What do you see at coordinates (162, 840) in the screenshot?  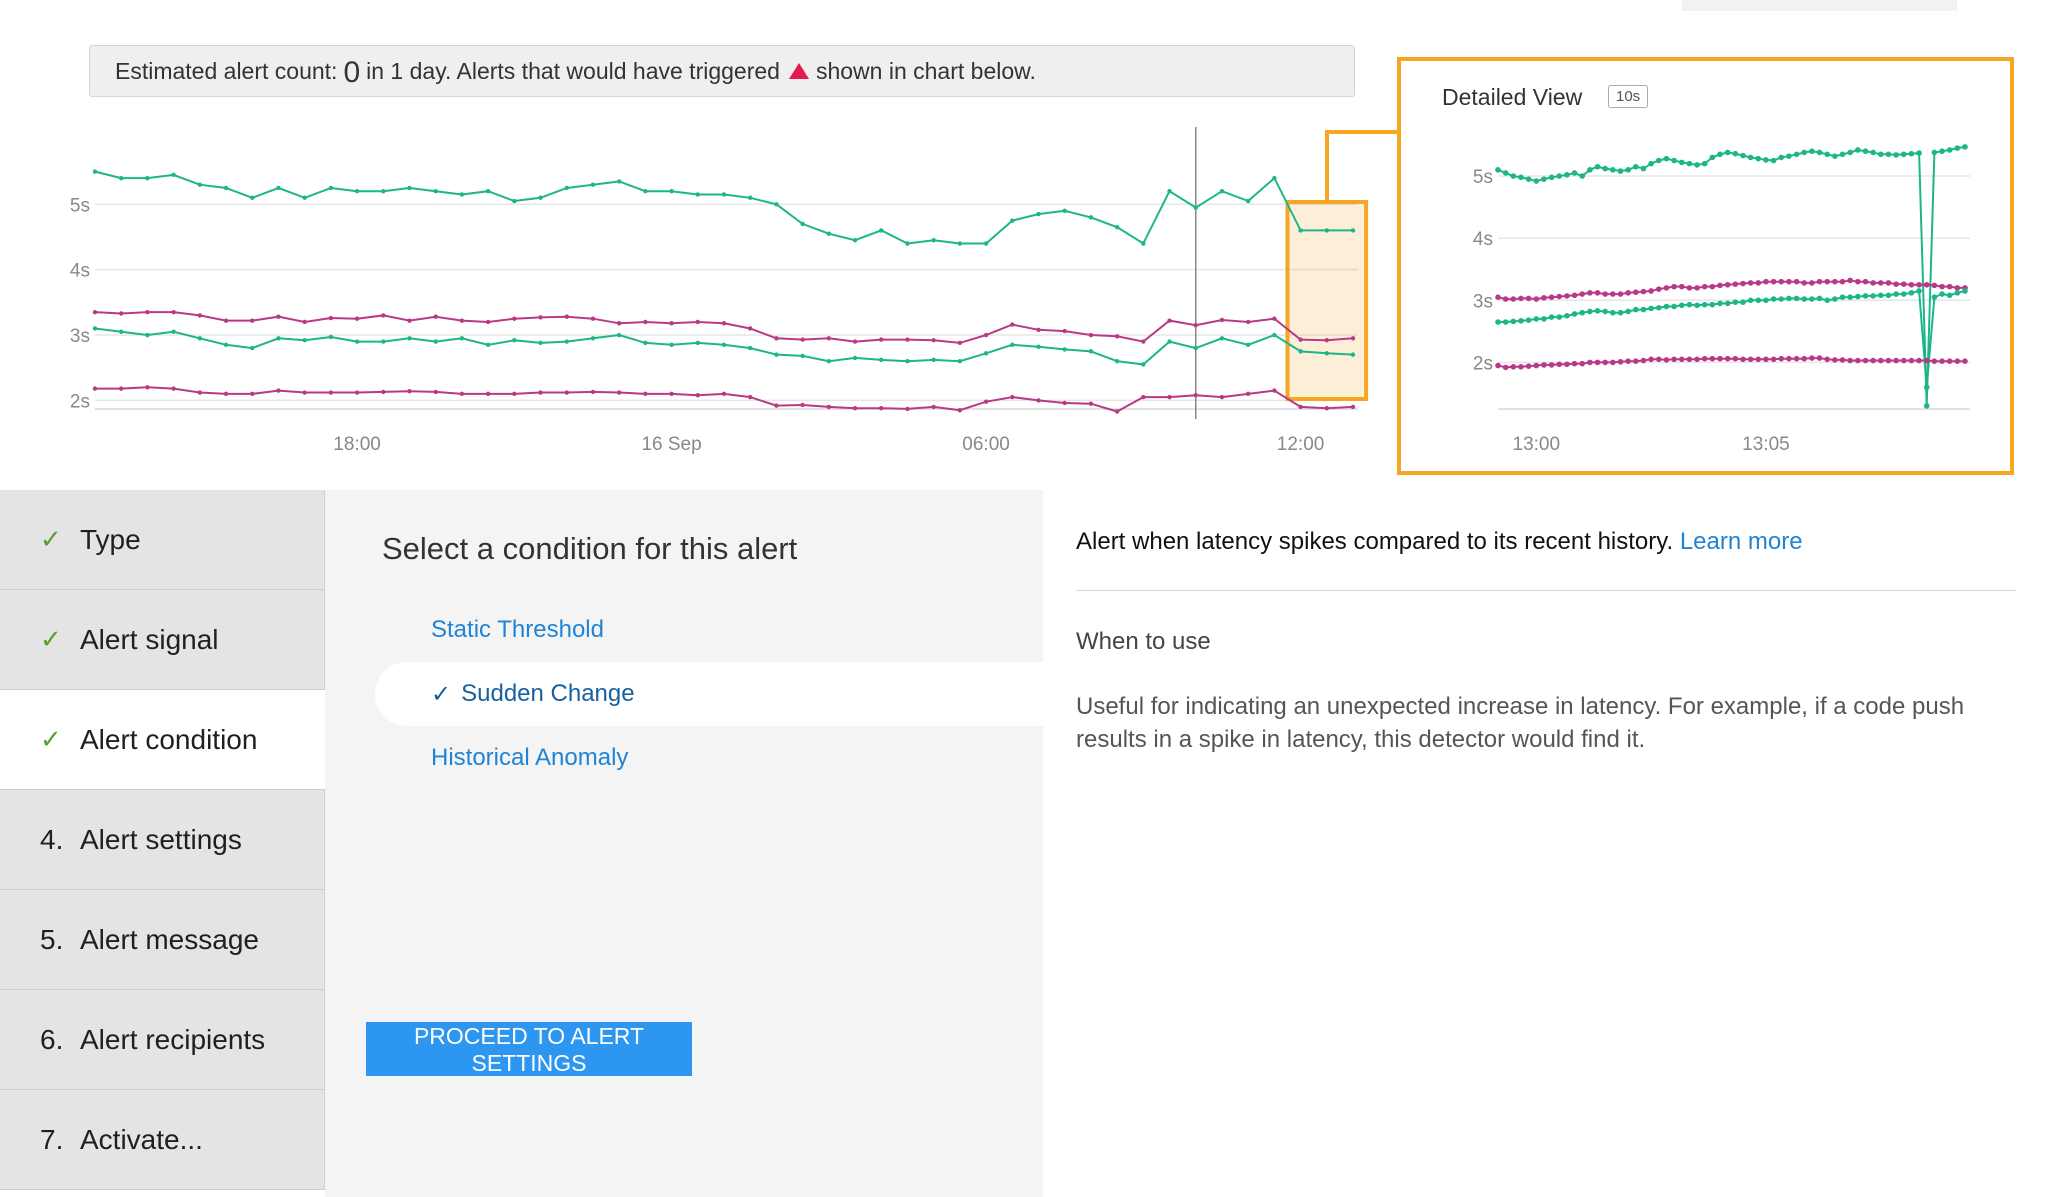 I see `step-alert-settings: 4. Alert settings` at bounding box center [162, 840].